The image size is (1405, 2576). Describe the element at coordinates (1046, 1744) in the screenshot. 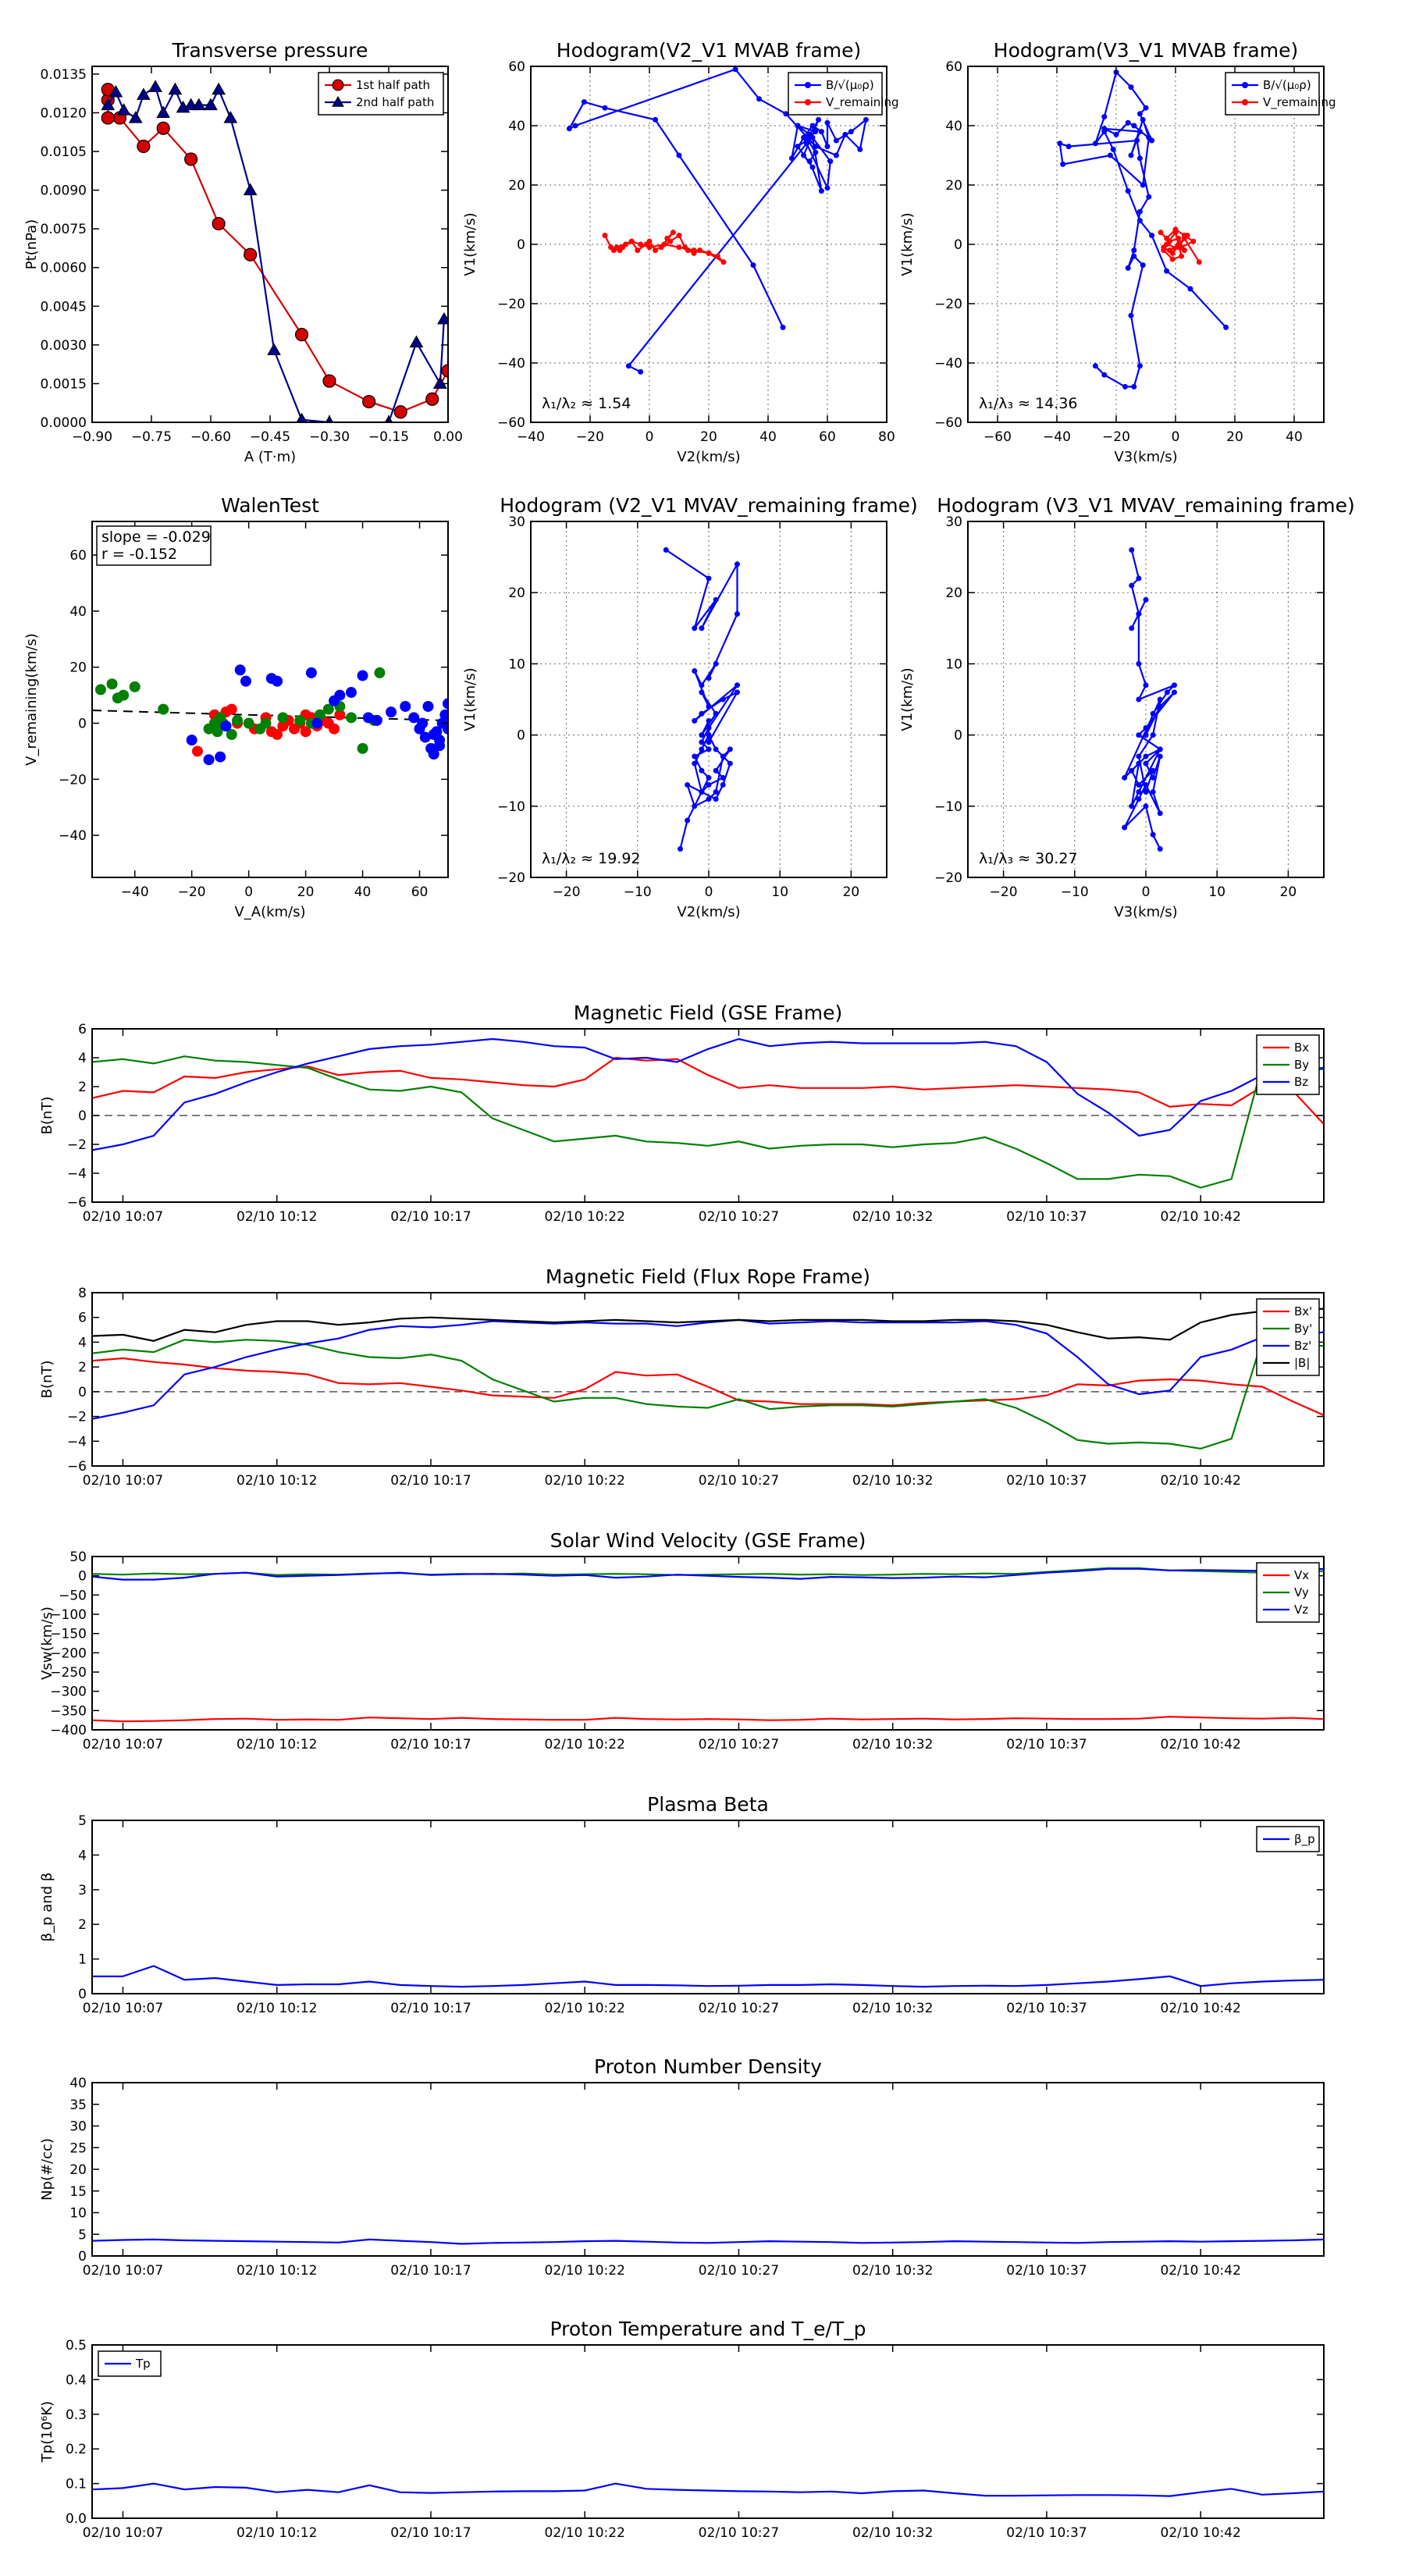

I see `x-tick-label: 02/10 10:37` at that location.